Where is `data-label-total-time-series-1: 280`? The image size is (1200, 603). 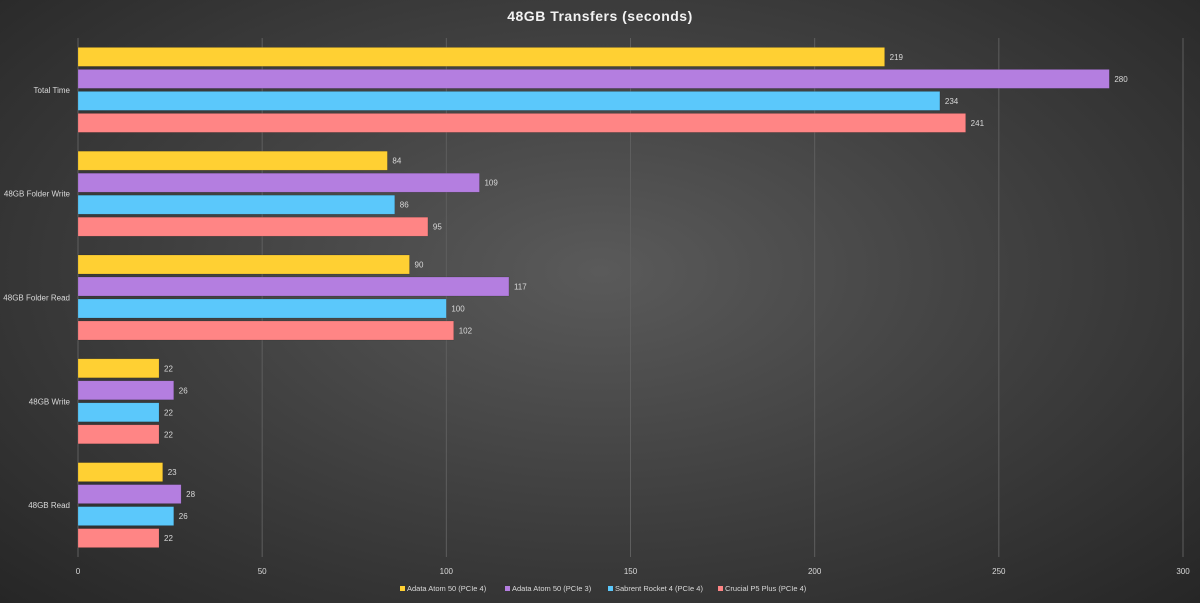
data-label-total-time-series-1: 280 is located at coordinates (1121, 79).